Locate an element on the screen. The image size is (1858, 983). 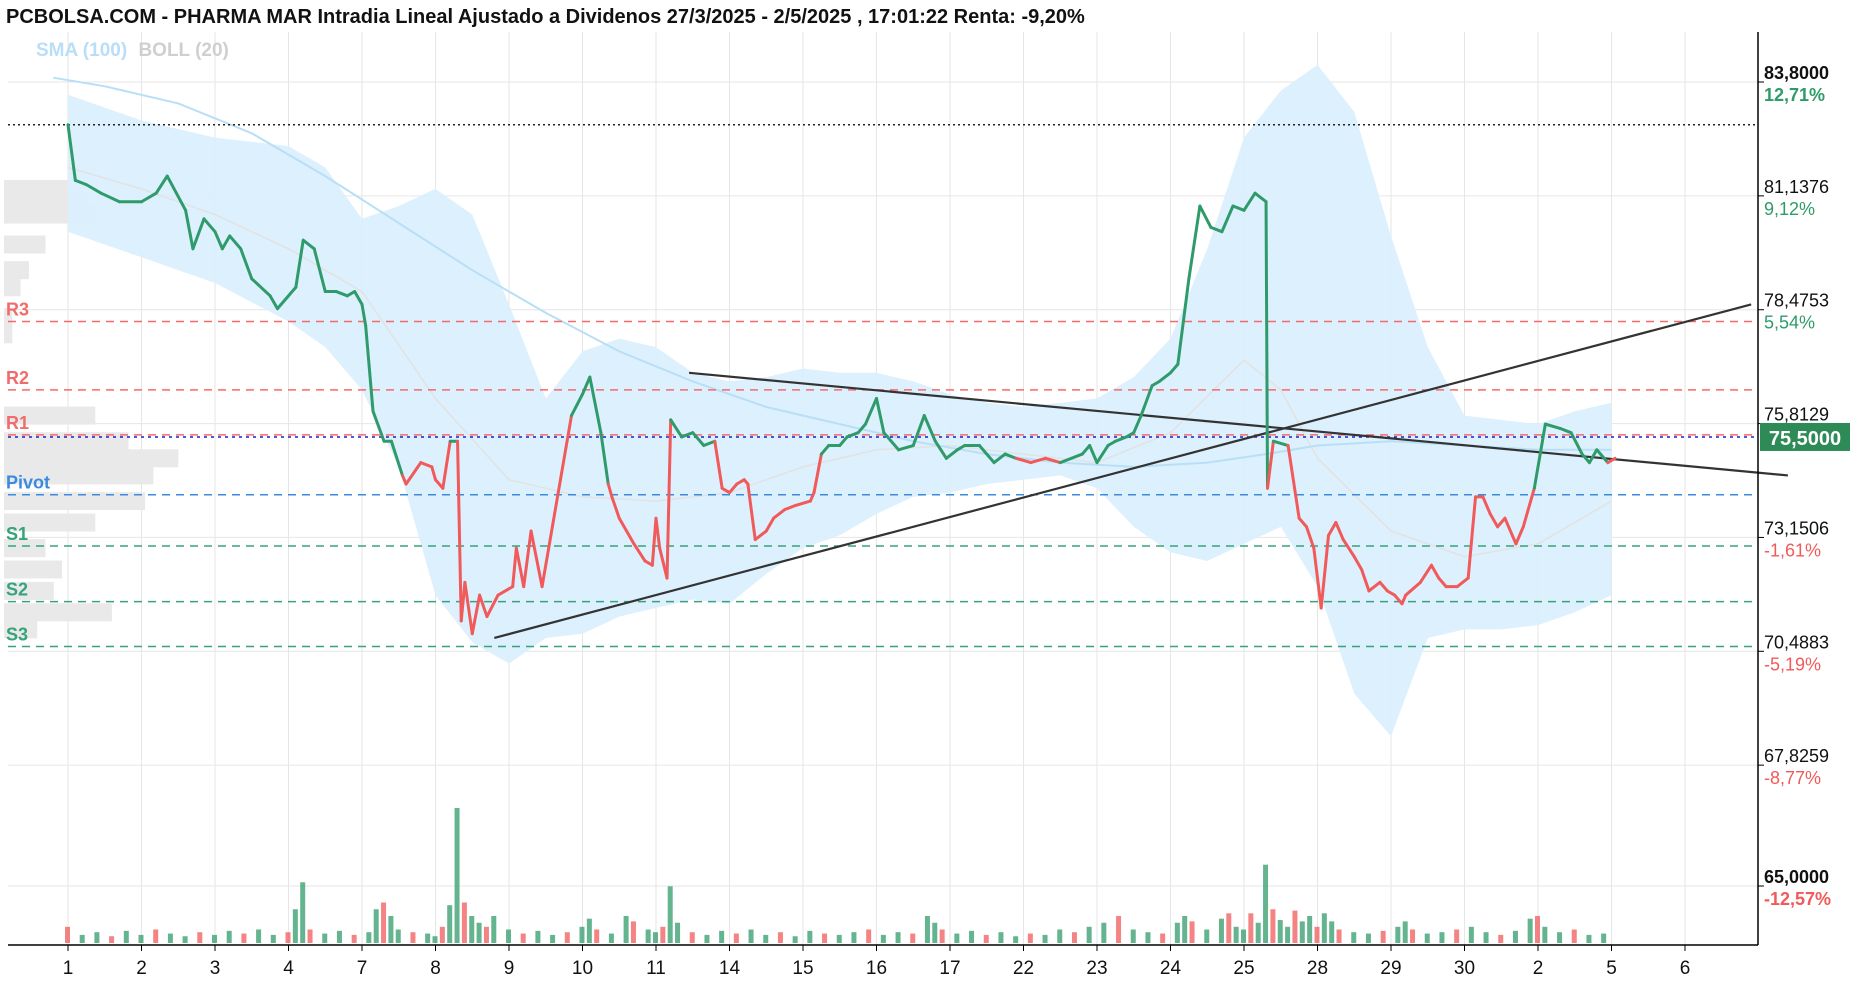
x-tick-label: 8 is located at coordinates (435, 968).